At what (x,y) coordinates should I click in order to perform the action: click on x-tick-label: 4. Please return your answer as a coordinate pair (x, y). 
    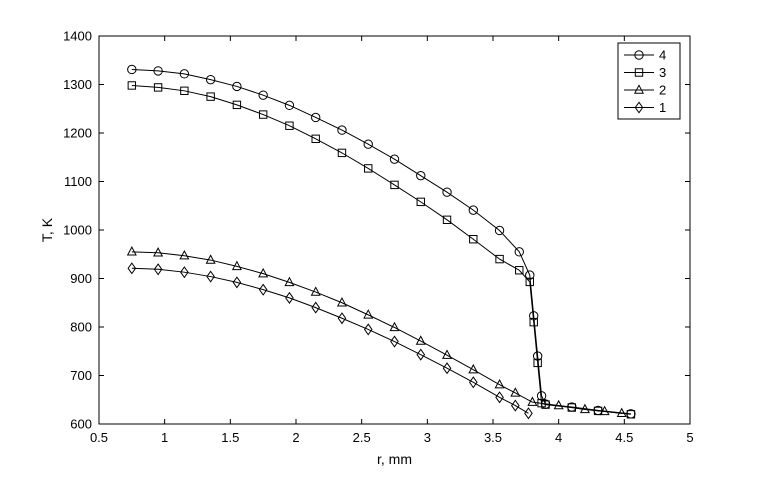
    Looking at the image, I should click on (558, 437).